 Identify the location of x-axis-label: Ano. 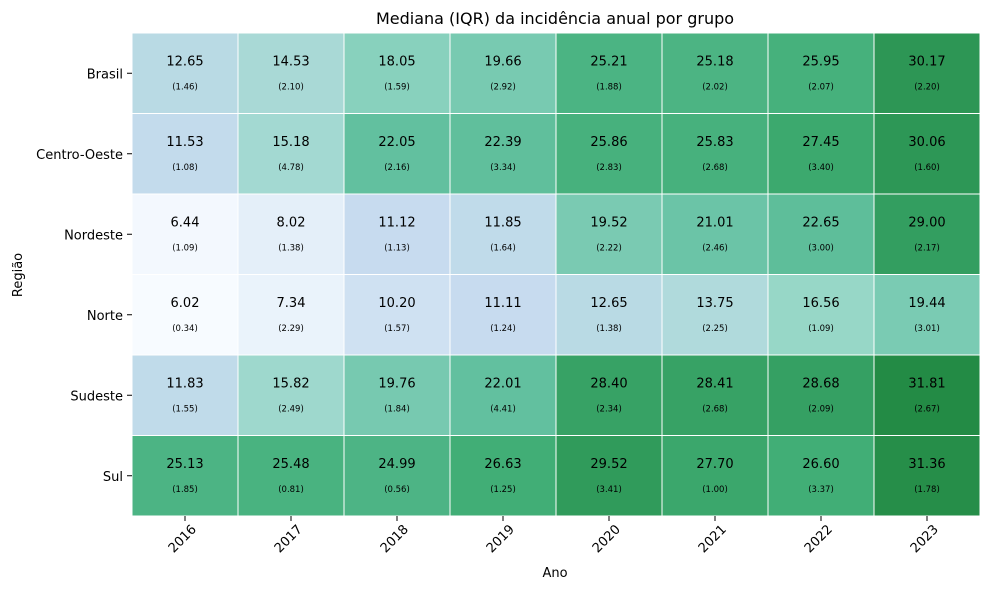
(554, 573).